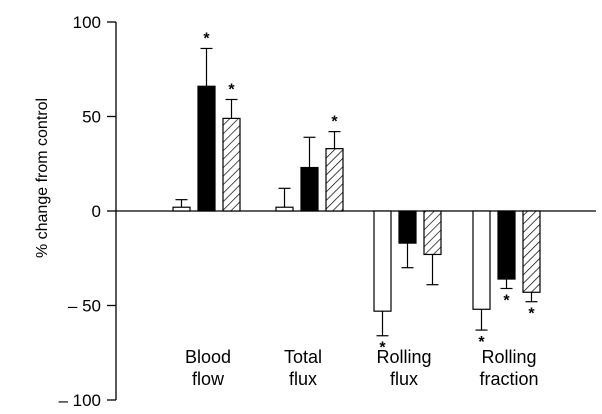  Describe the element at coordinates (303, 357) in the screenshot. I see `category-label: Total` at that location.